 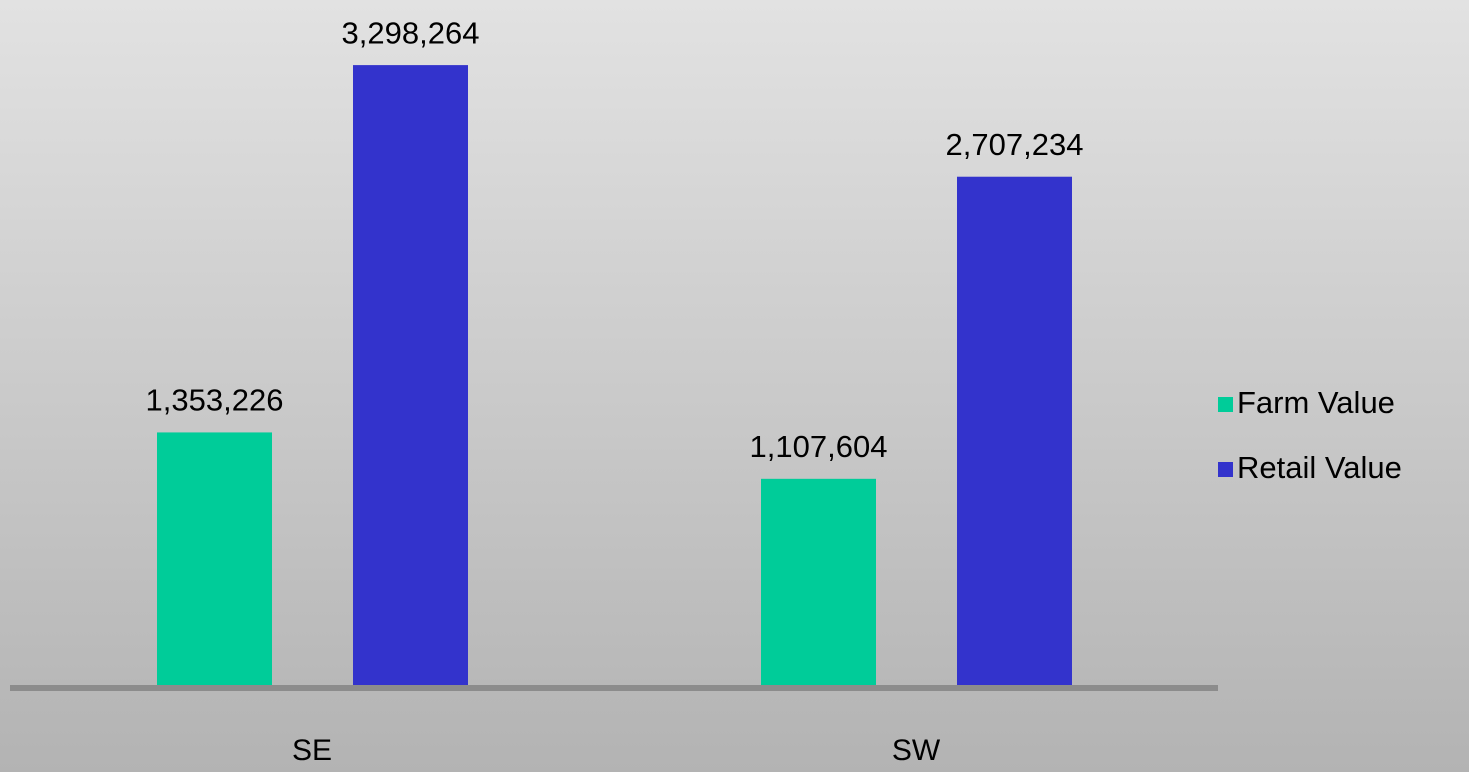 I want to click on x-tick-label: SE, so click(x=312, y=750).